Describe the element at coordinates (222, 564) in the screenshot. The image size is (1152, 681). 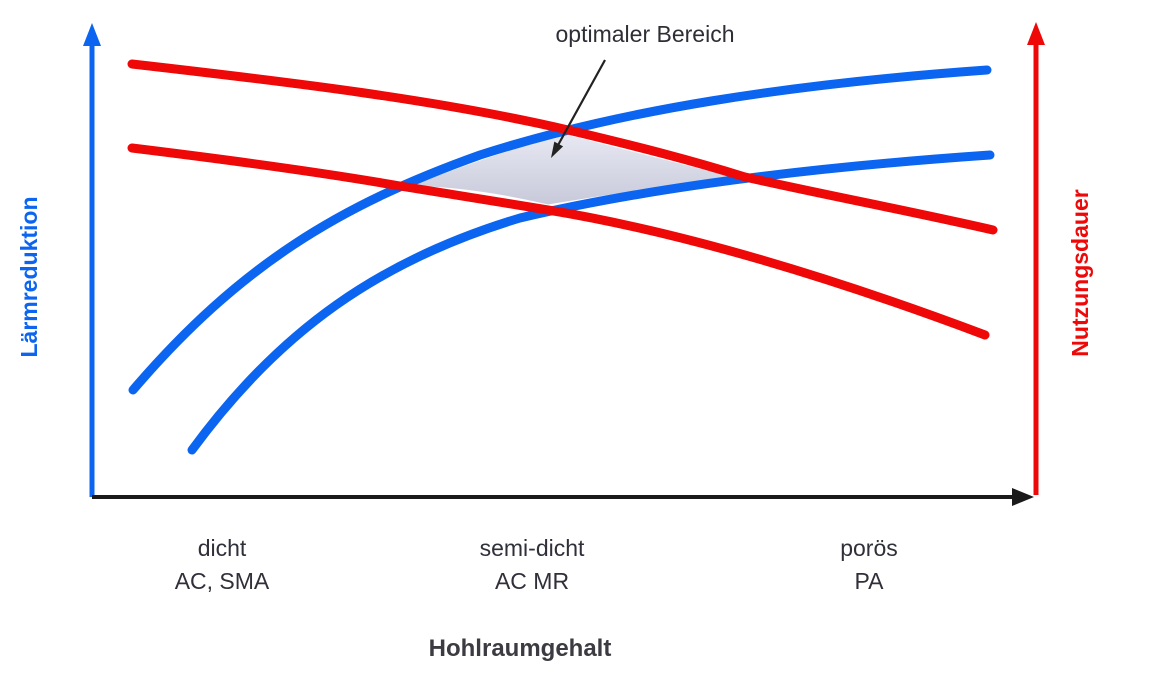
I see `category-dicht: dicht AC, SMA` at that location.